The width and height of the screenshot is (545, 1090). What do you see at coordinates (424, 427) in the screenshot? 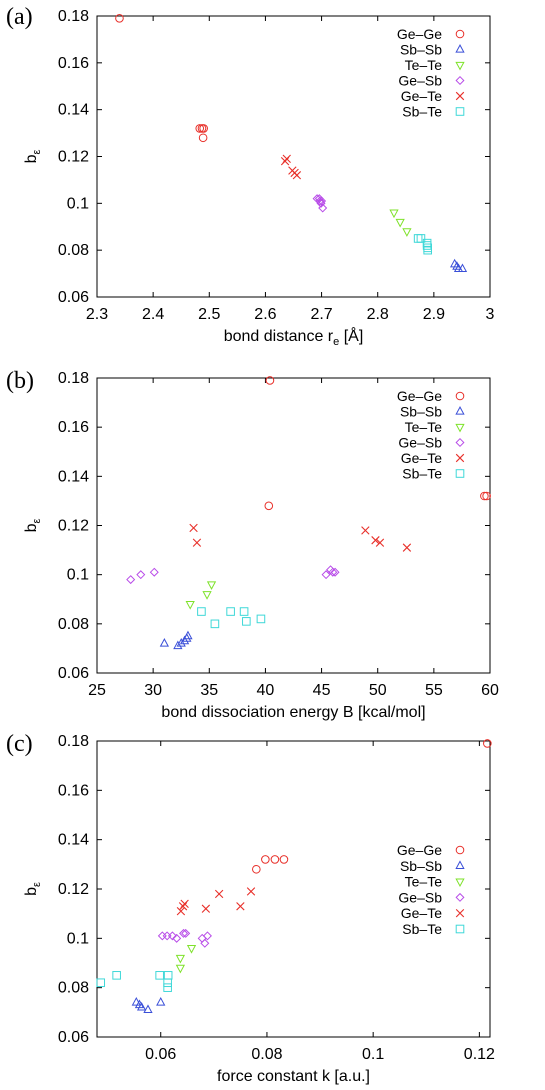
I see `legend-label: Te–Te` at bounding box center [424, 427].